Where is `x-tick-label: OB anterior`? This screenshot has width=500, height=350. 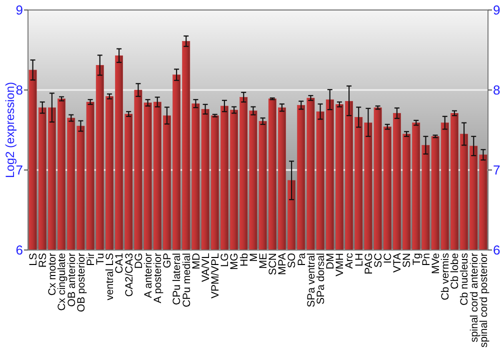 x-tick-label: OB anterior is located at coordinates (72, 279).